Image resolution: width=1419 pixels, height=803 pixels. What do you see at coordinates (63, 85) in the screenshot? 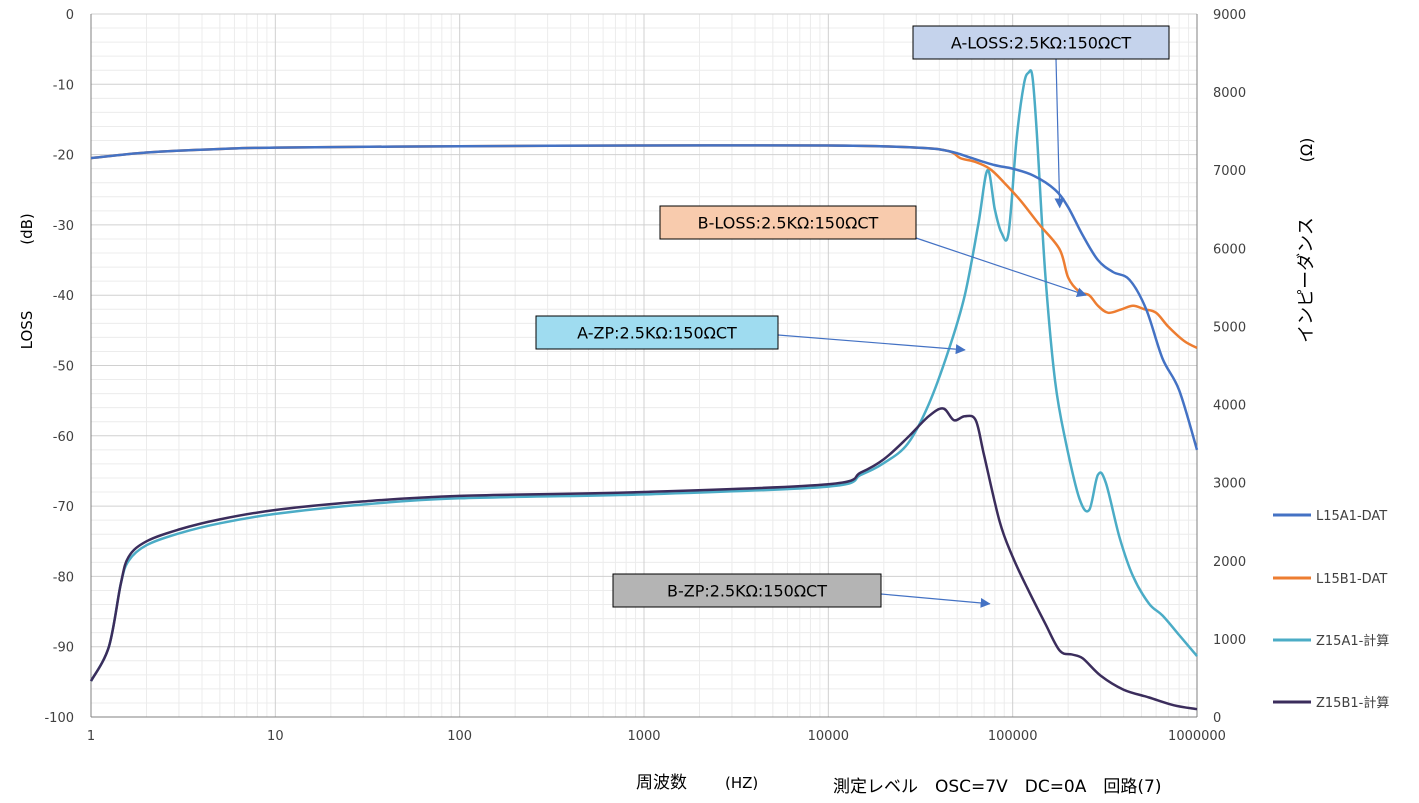
I see `y-left-tick-label: -10` at bounding box center [63, 85].